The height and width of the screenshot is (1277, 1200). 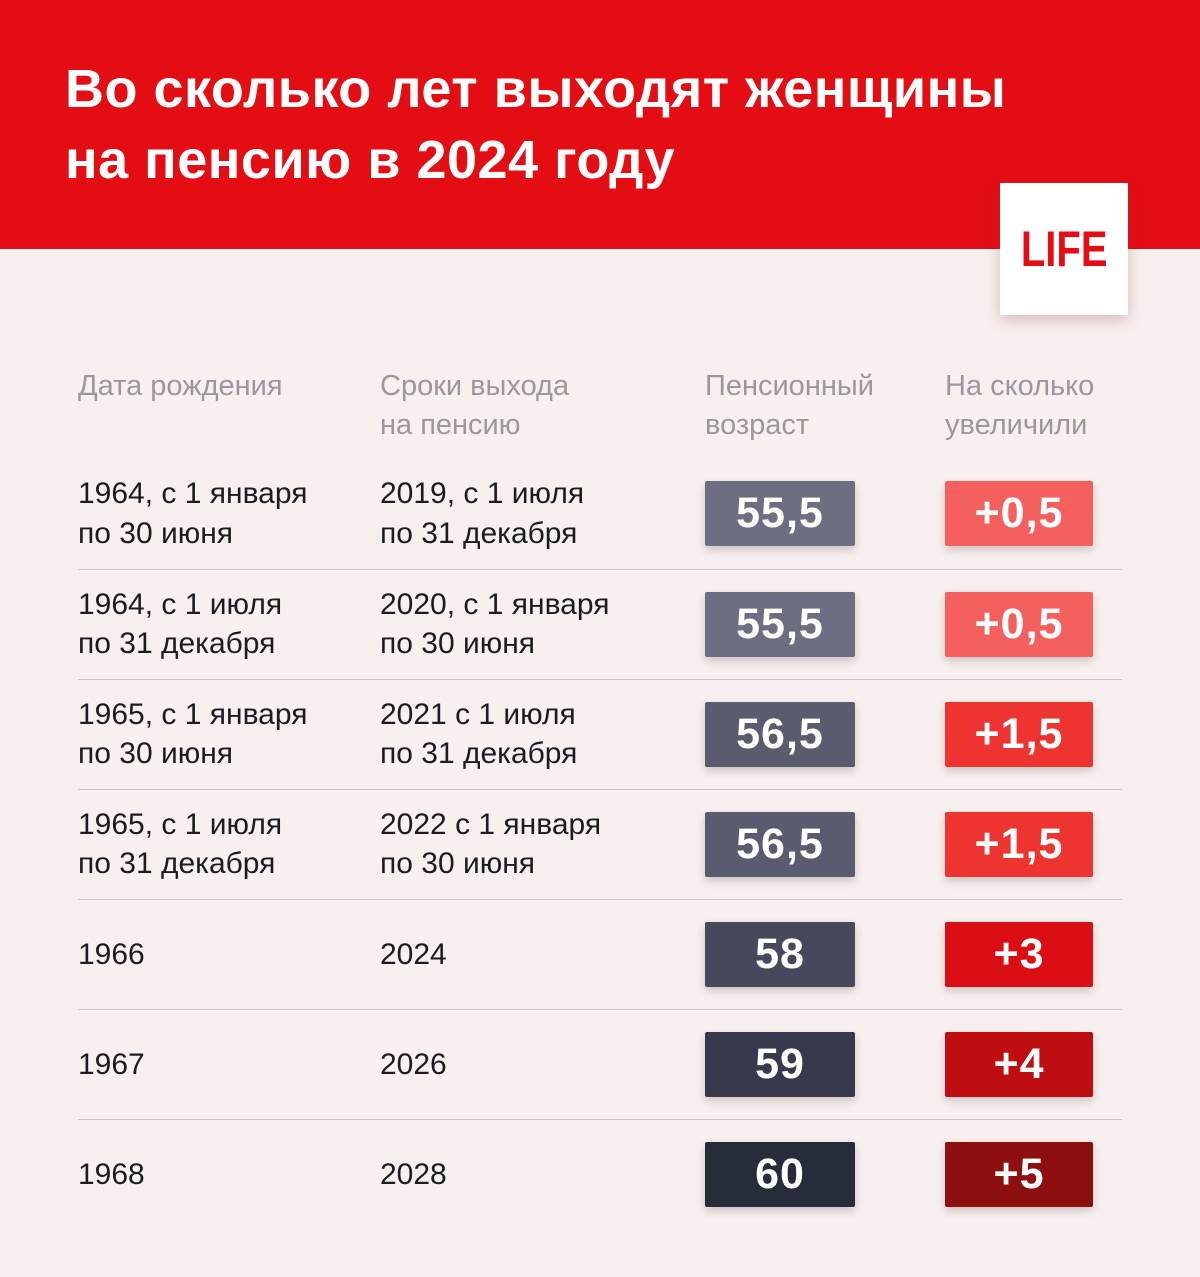 What do you see at coordinates (413, 954) in the screenshot?
I see `retirement-period-cell: 2024` at bounding box center [413, 954].